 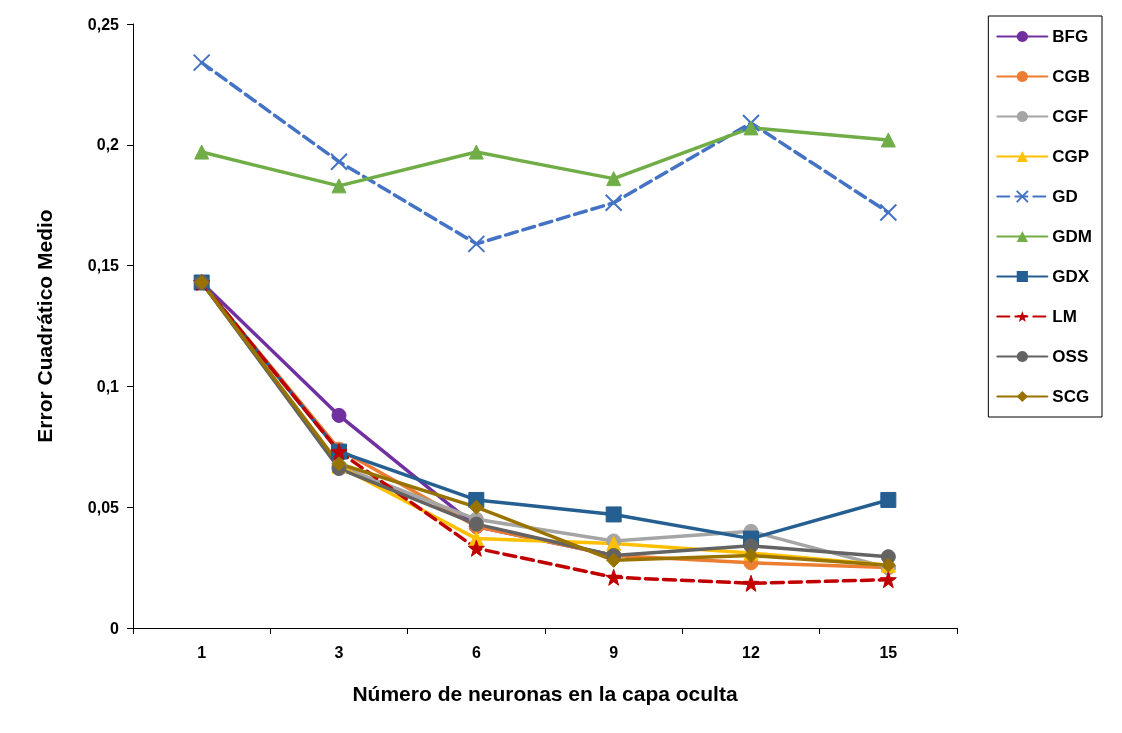 I want to click on legend-label: CGF, so click(x=1070, y=116).